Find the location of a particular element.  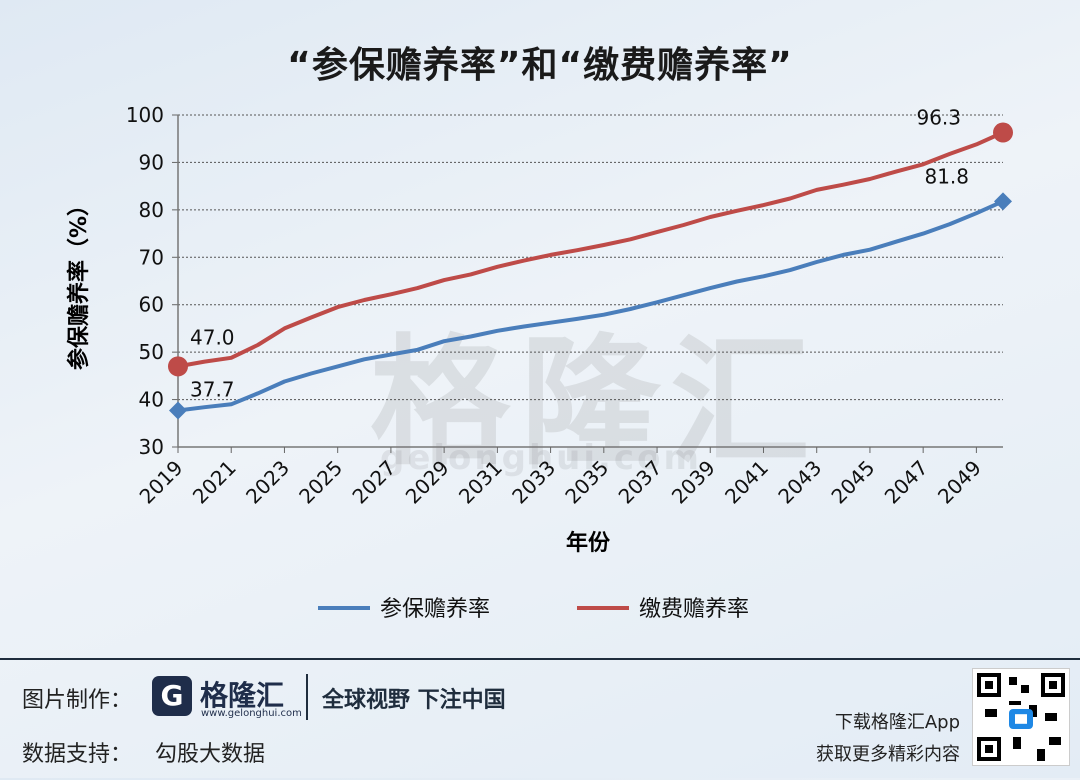

app-download-text: 下载格隆汇App is located at coordinates (897, 722).